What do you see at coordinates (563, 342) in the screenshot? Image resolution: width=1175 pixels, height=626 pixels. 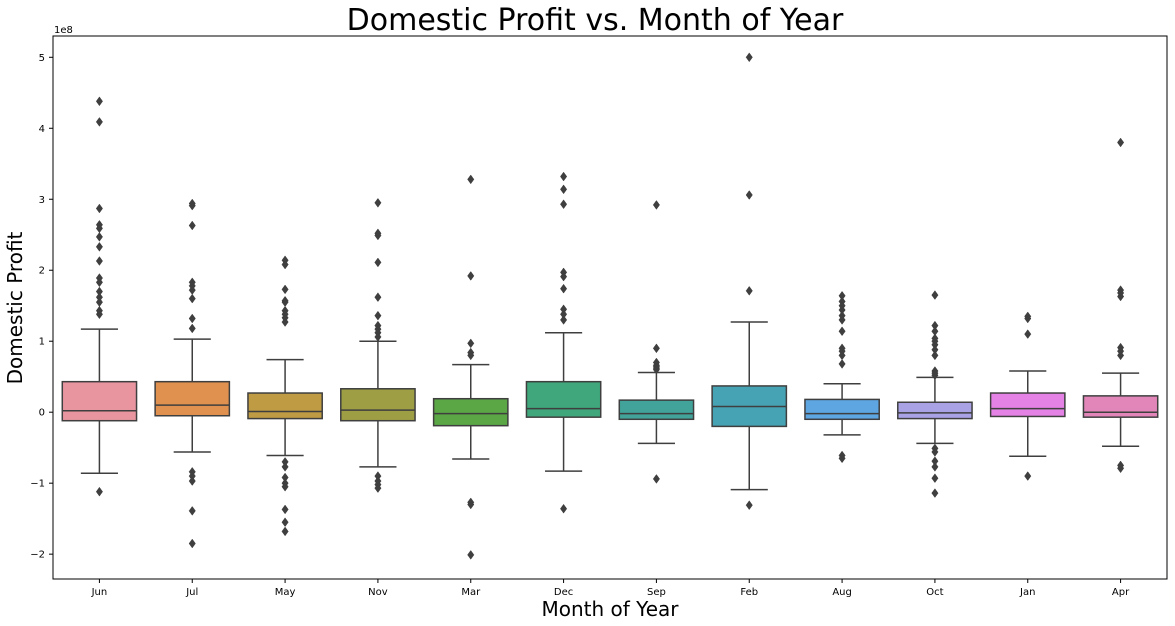 I see `box-dec` at bounding box center [563, 342].